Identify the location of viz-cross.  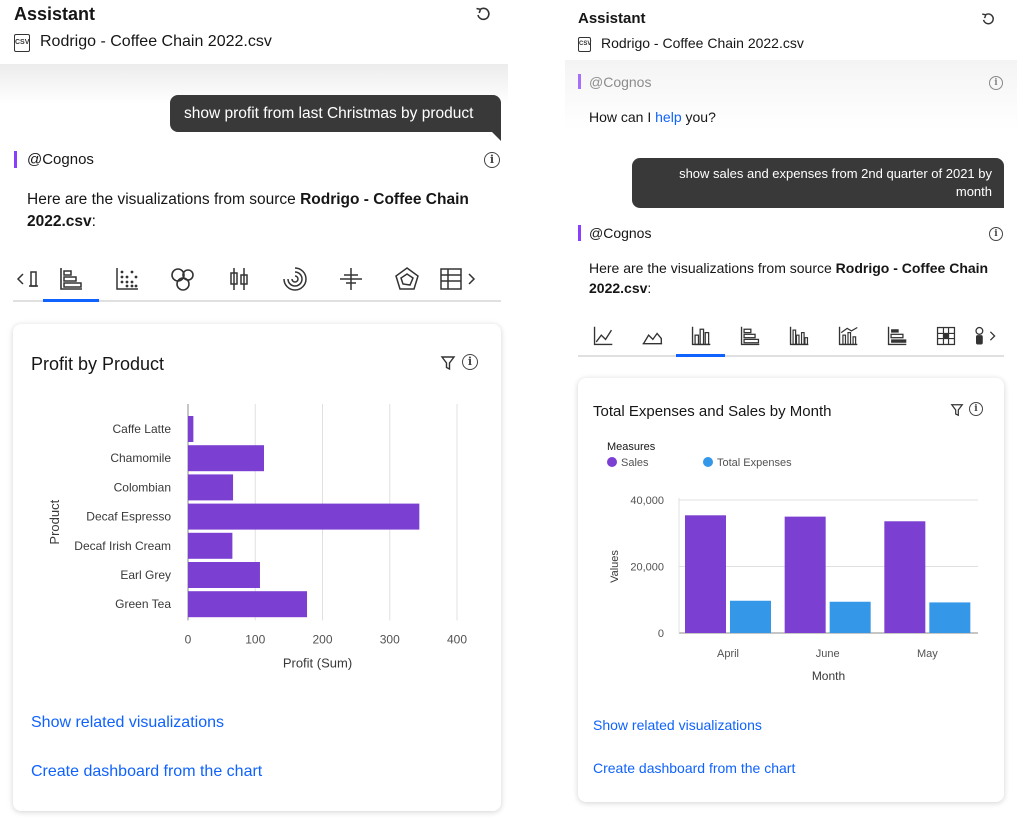
(351, 278).